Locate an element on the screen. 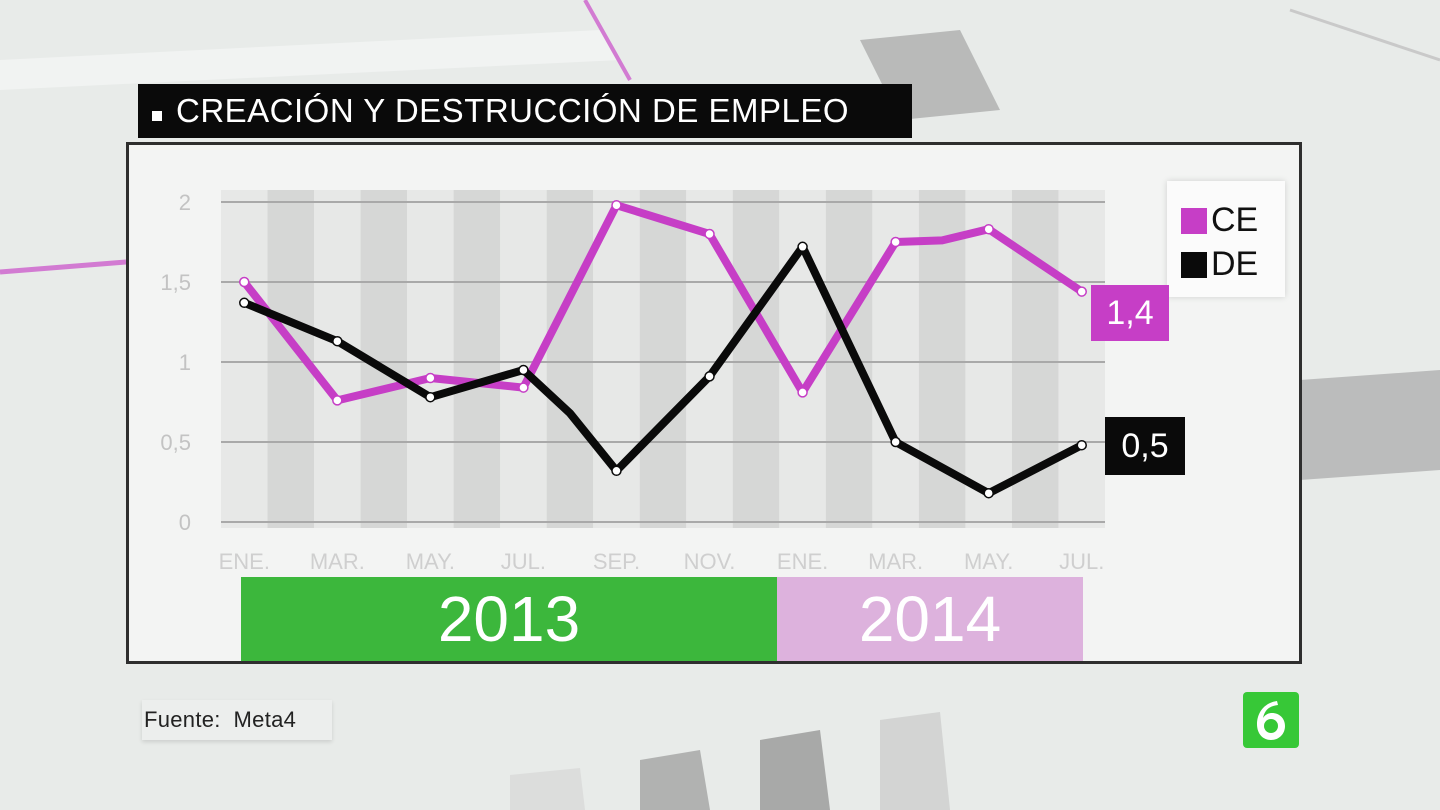 The width and height of the screenshot is (1440, 810). year-label-2013: 2013 is located at coordinates (509, 619).